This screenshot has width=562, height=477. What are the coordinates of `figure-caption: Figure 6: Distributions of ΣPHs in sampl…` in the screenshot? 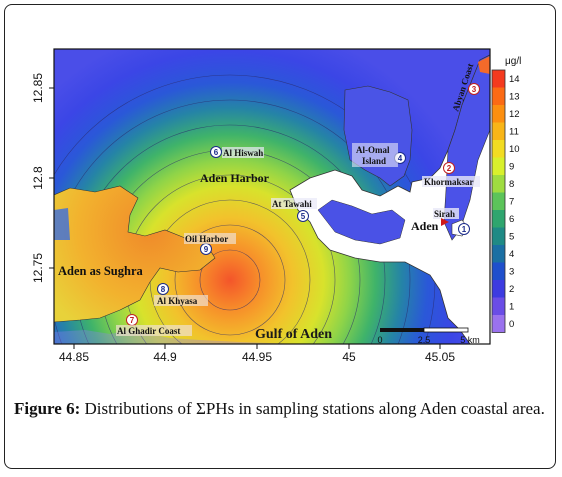 It's located at (280, 408).